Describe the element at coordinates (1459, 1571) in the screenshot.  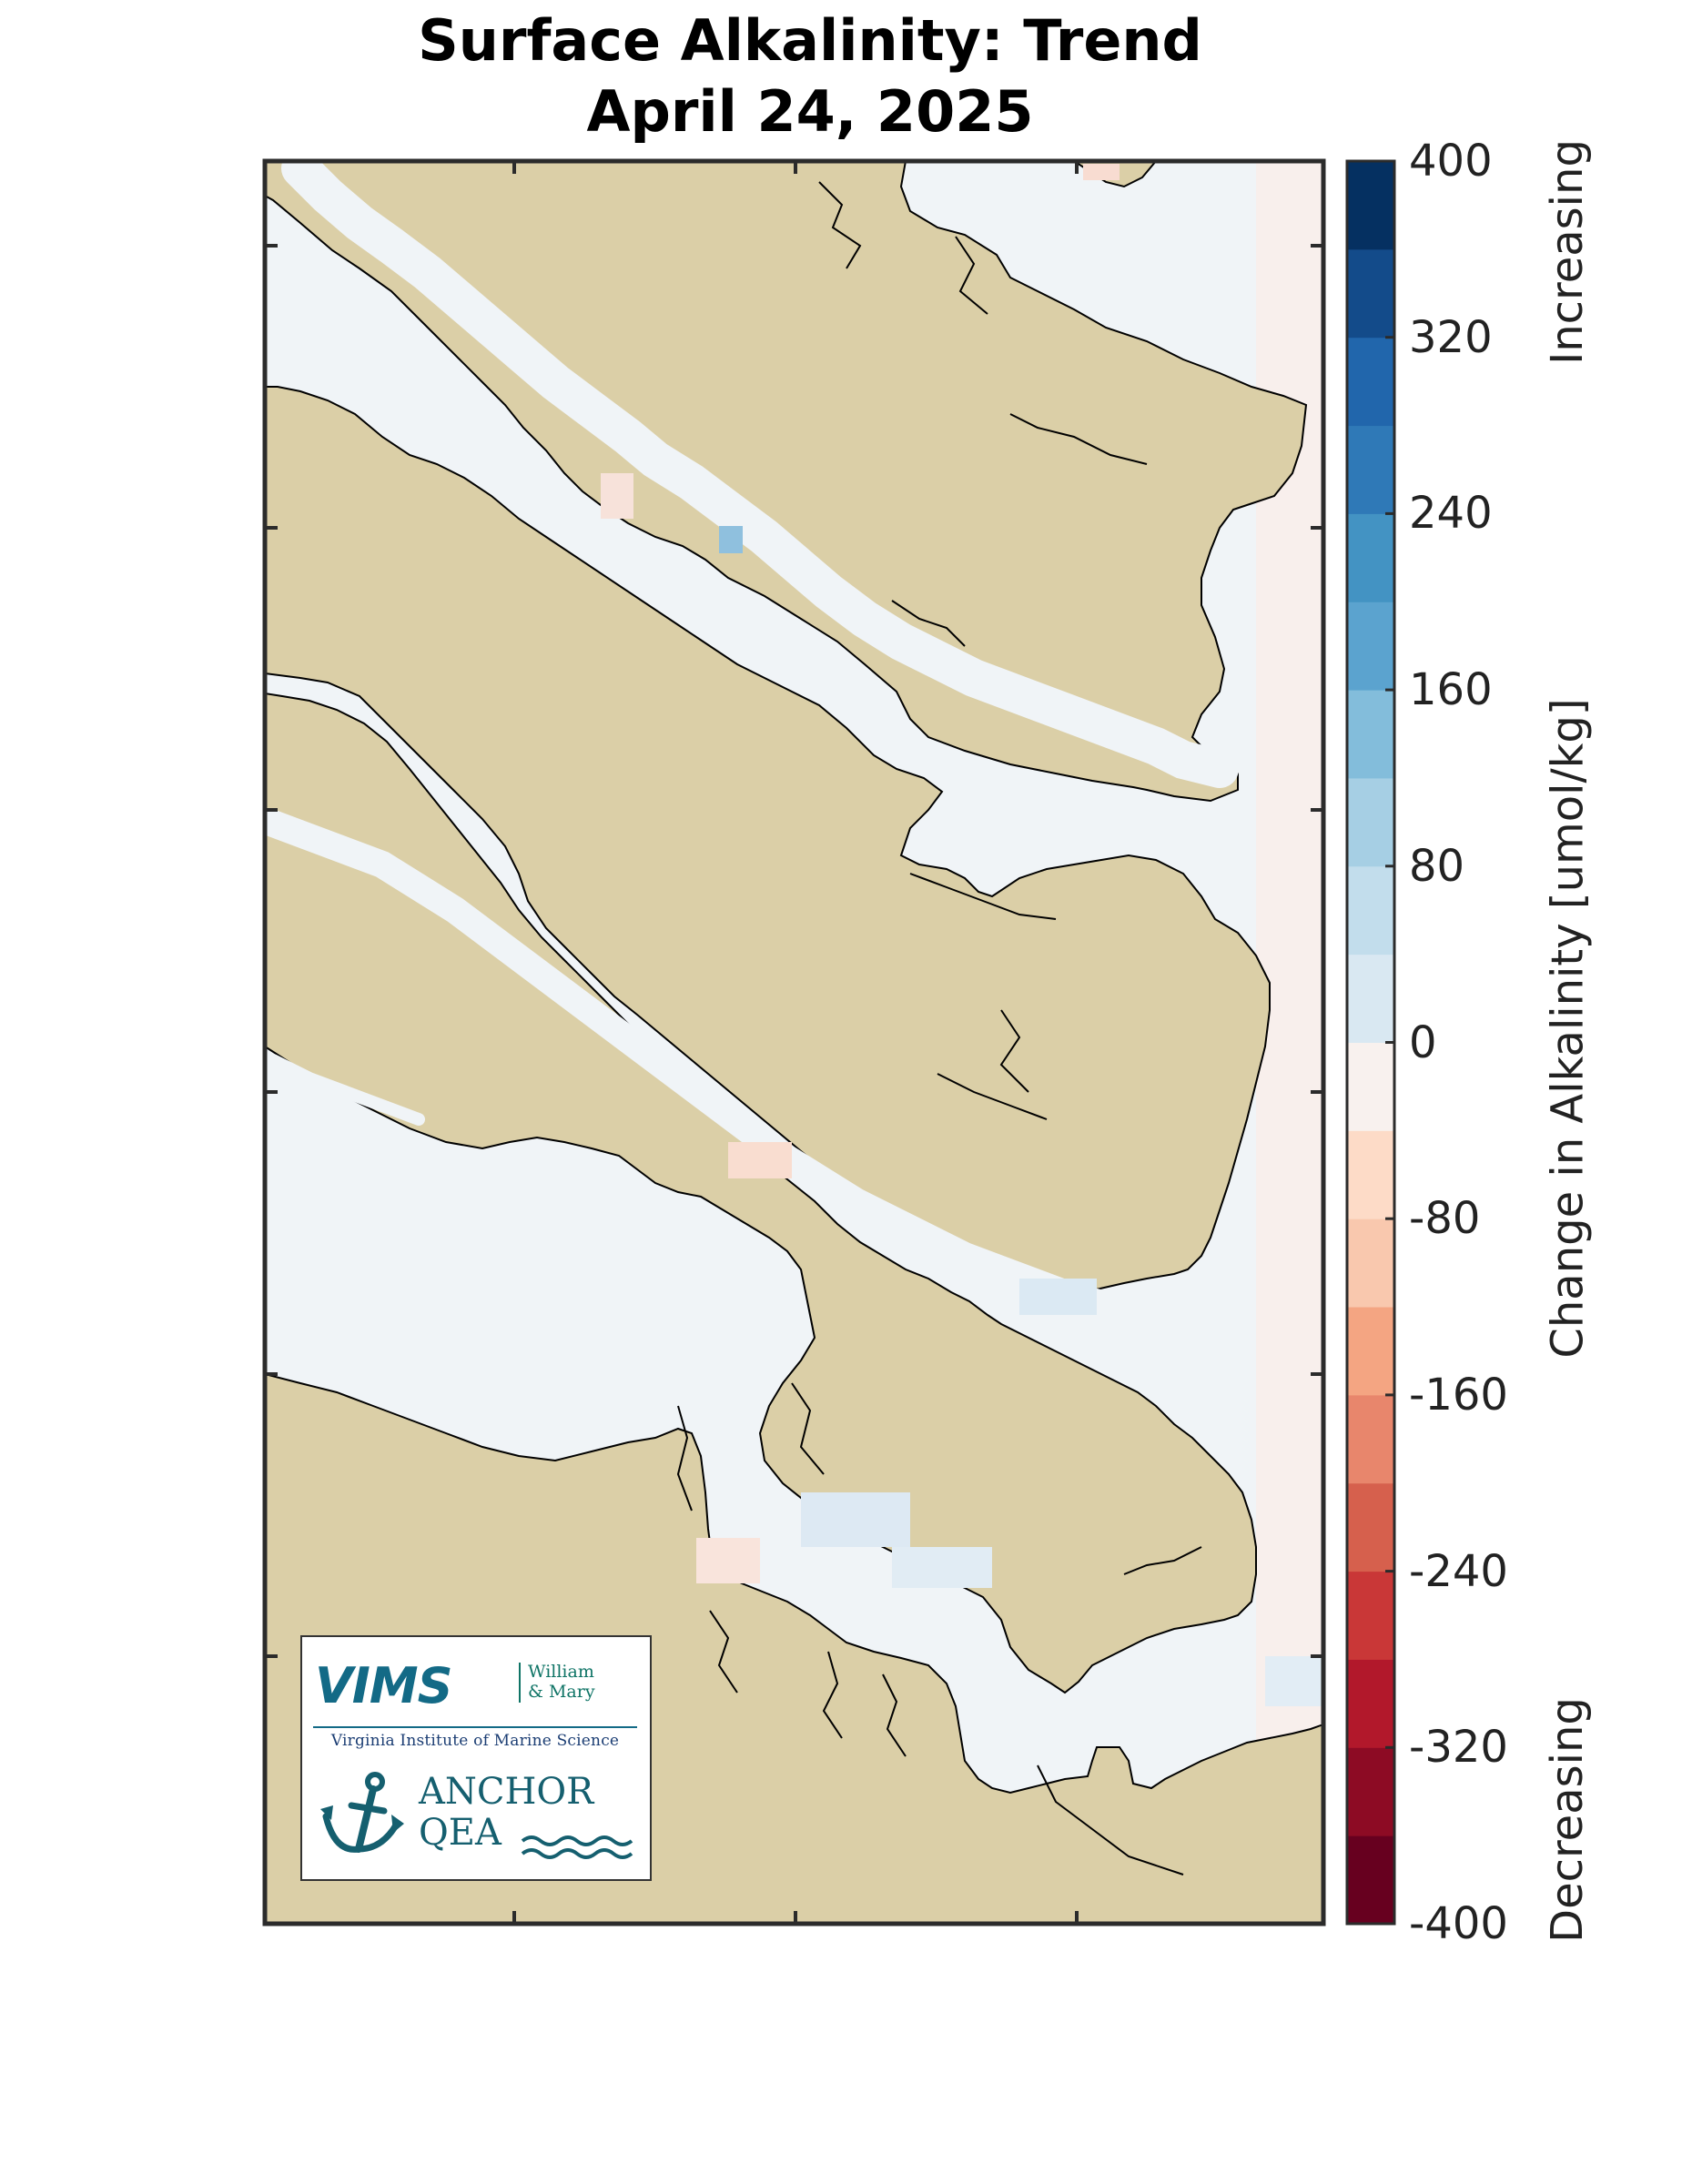
I see `colorbar-tick-label: -240` at that location.